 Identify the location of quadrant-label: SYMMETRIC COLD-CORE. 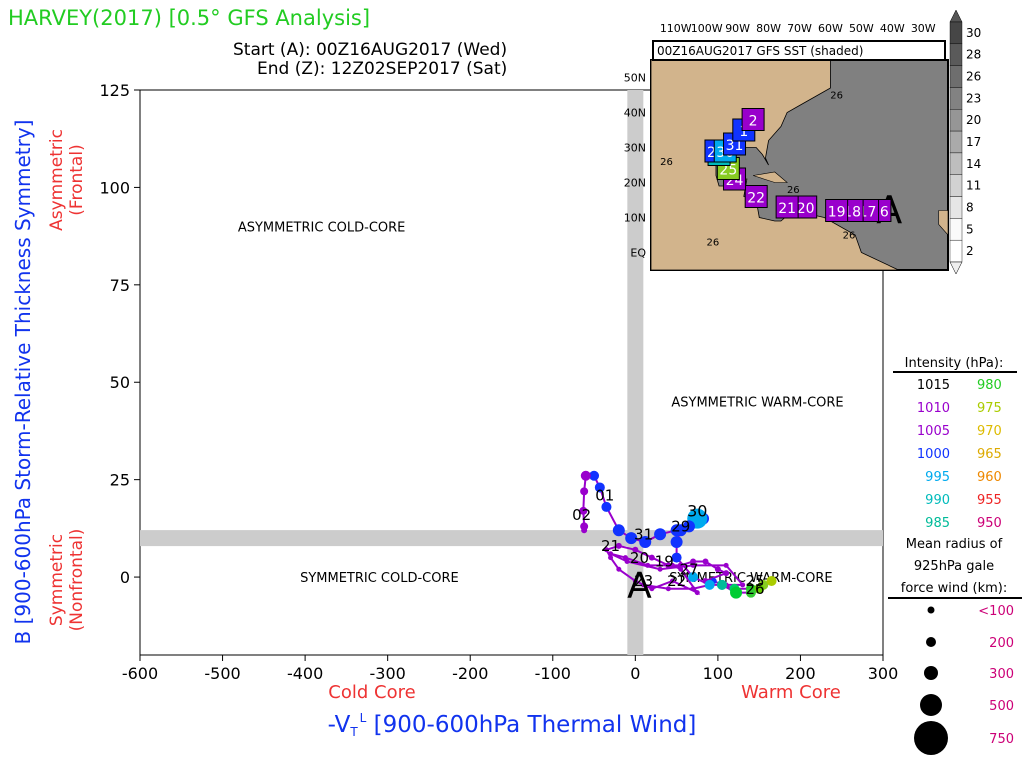
(379, 578).